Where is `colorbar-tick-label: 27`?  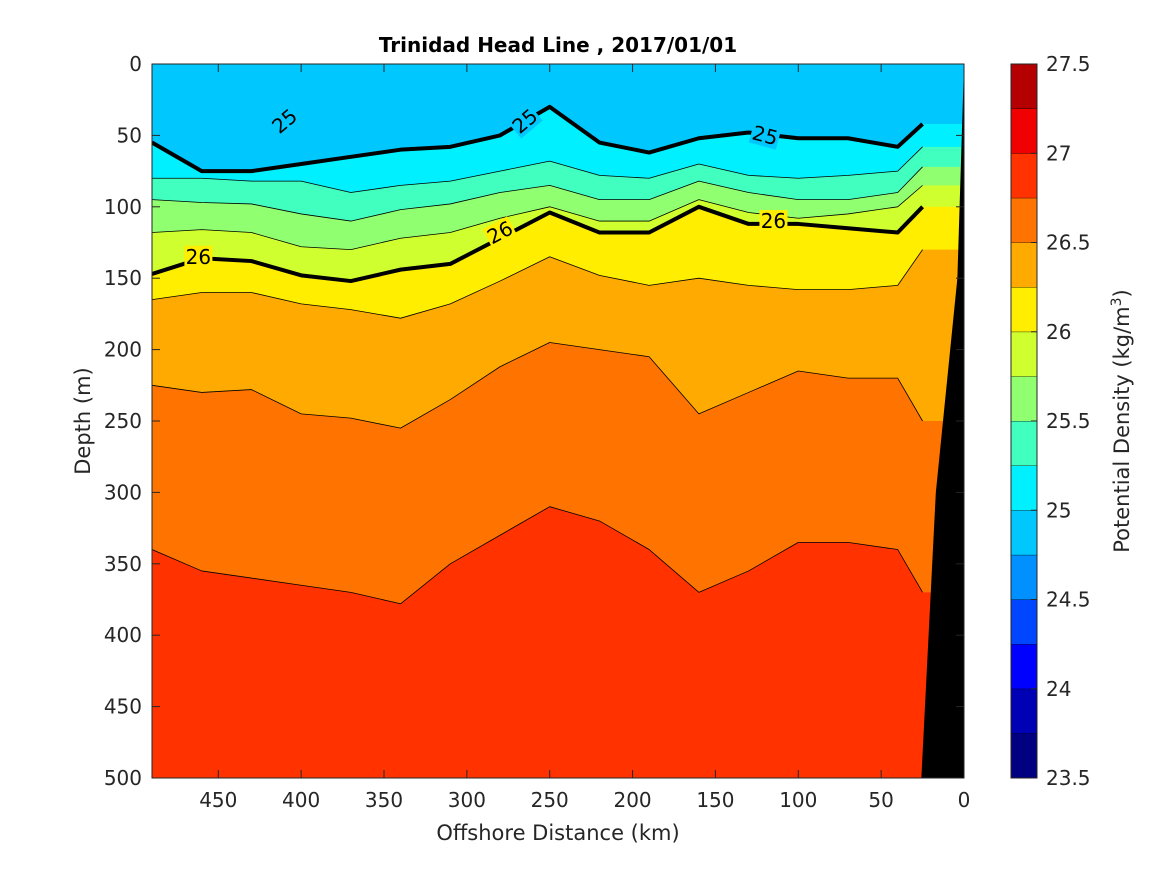 colorbar-tick-label: 27 is located at coordinates (1058, 153).